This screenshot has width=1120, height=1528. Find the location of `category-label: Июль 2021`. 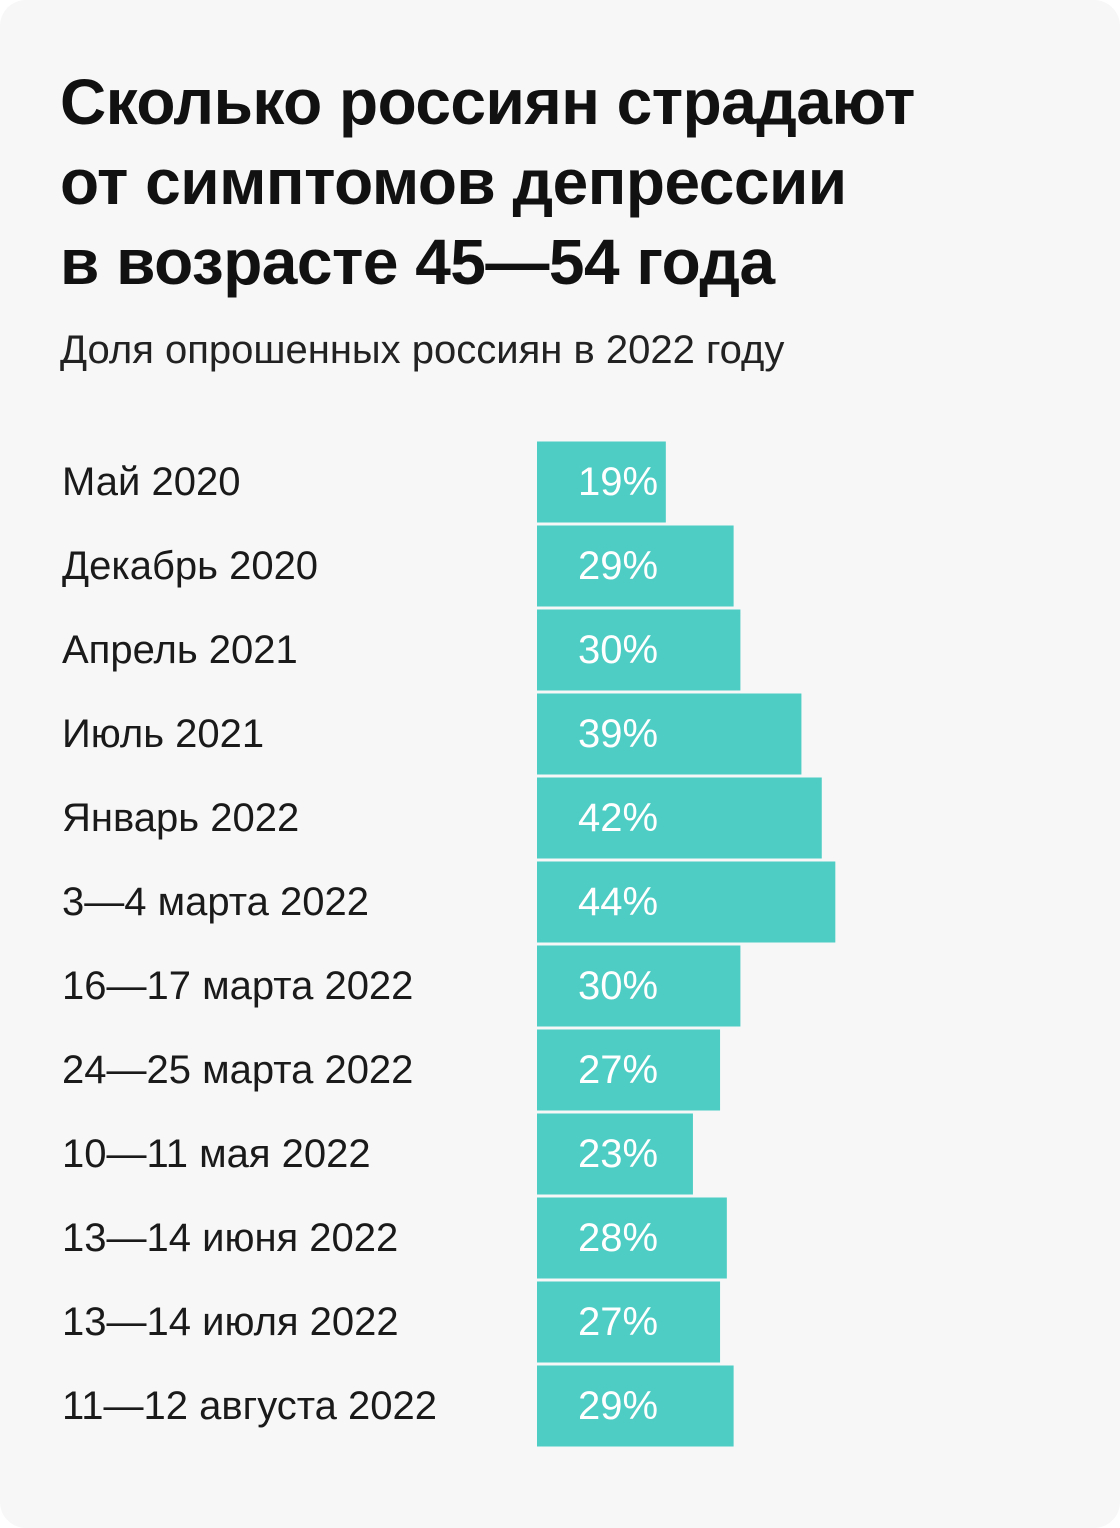

category-label: Июль 2021 is located at coordinates (163, 734).